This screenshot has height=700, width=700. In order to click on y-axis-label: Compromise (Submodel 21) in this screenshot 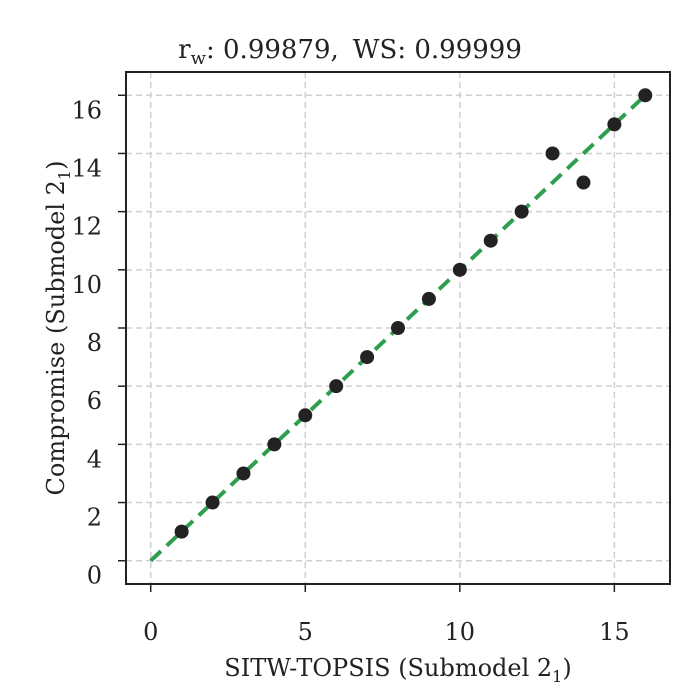, I will do `click(58, 328)`.